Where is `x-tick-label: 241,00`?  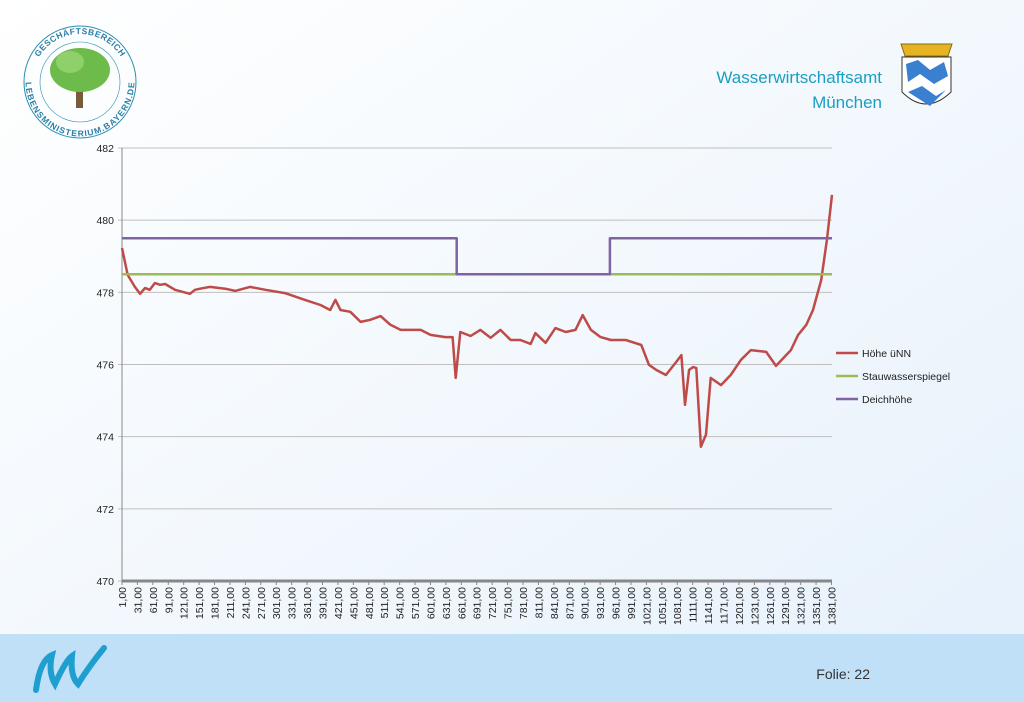 x-tick-label: 241,00 is located at coordinates (246, 603).